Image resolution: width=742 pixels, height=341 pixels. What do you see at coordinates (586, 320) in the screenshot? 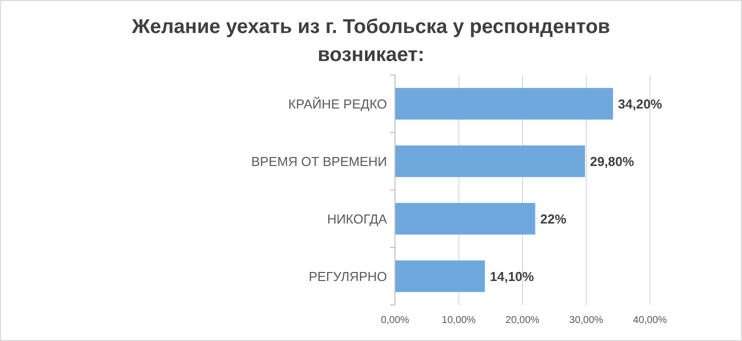
I see `x-tick-label: 30,00%` at bounding box center [586, 320].